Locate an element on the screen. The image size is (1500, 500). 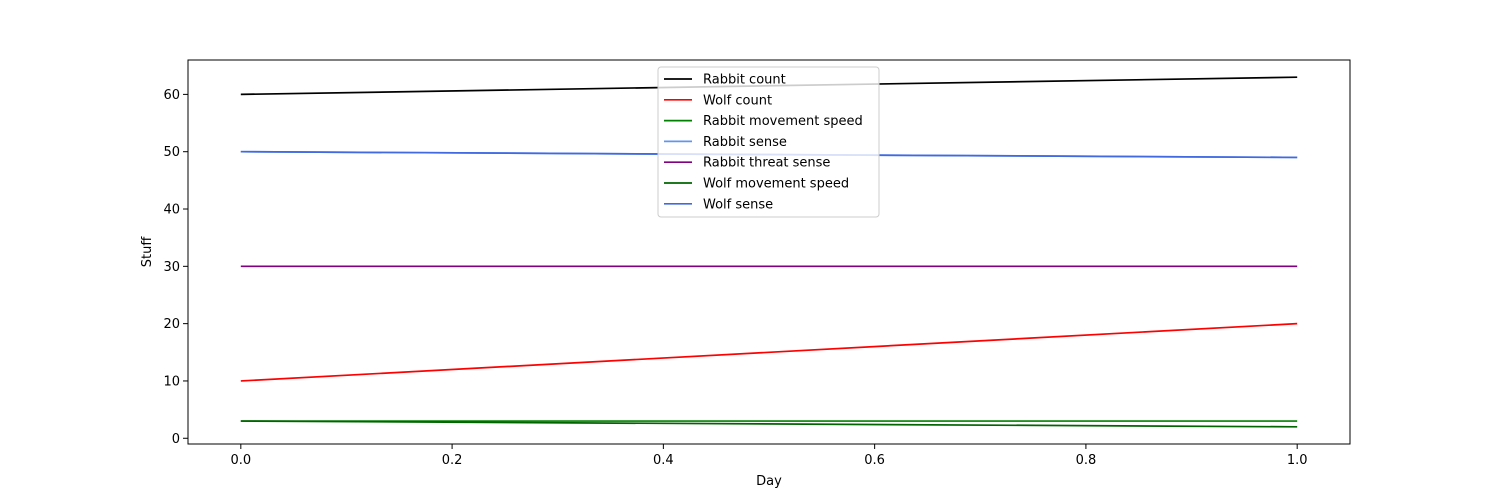
y-tick-label: 20 is located at coordinates (171, 324).